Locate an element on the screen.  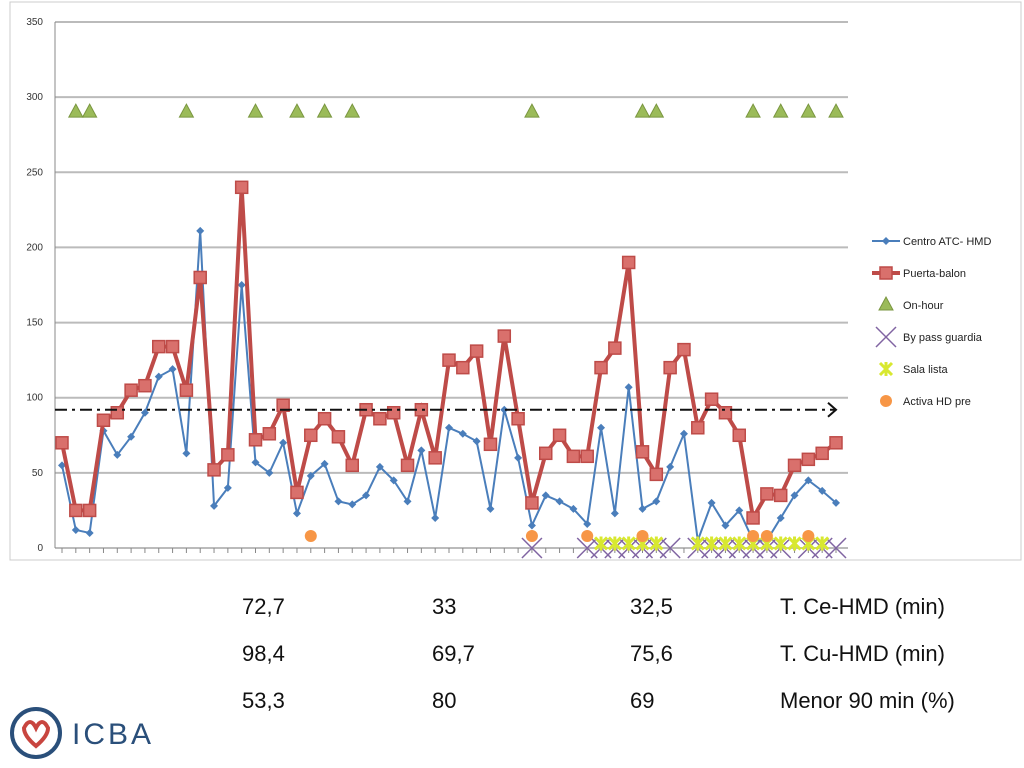
table-cell: 32,5 is located at coordinates (651, 606).